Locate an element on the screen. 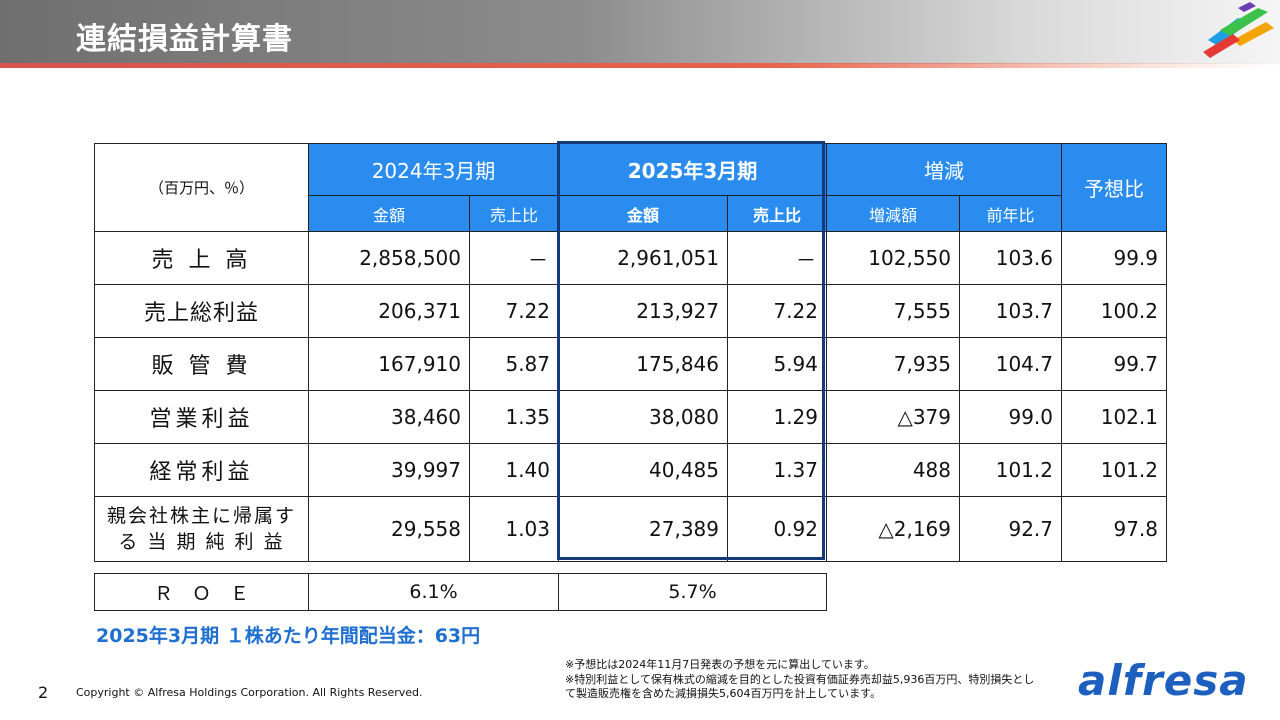  roe-label: Ｒ Ｏ Ｅ is located at coordinates (201, 592).